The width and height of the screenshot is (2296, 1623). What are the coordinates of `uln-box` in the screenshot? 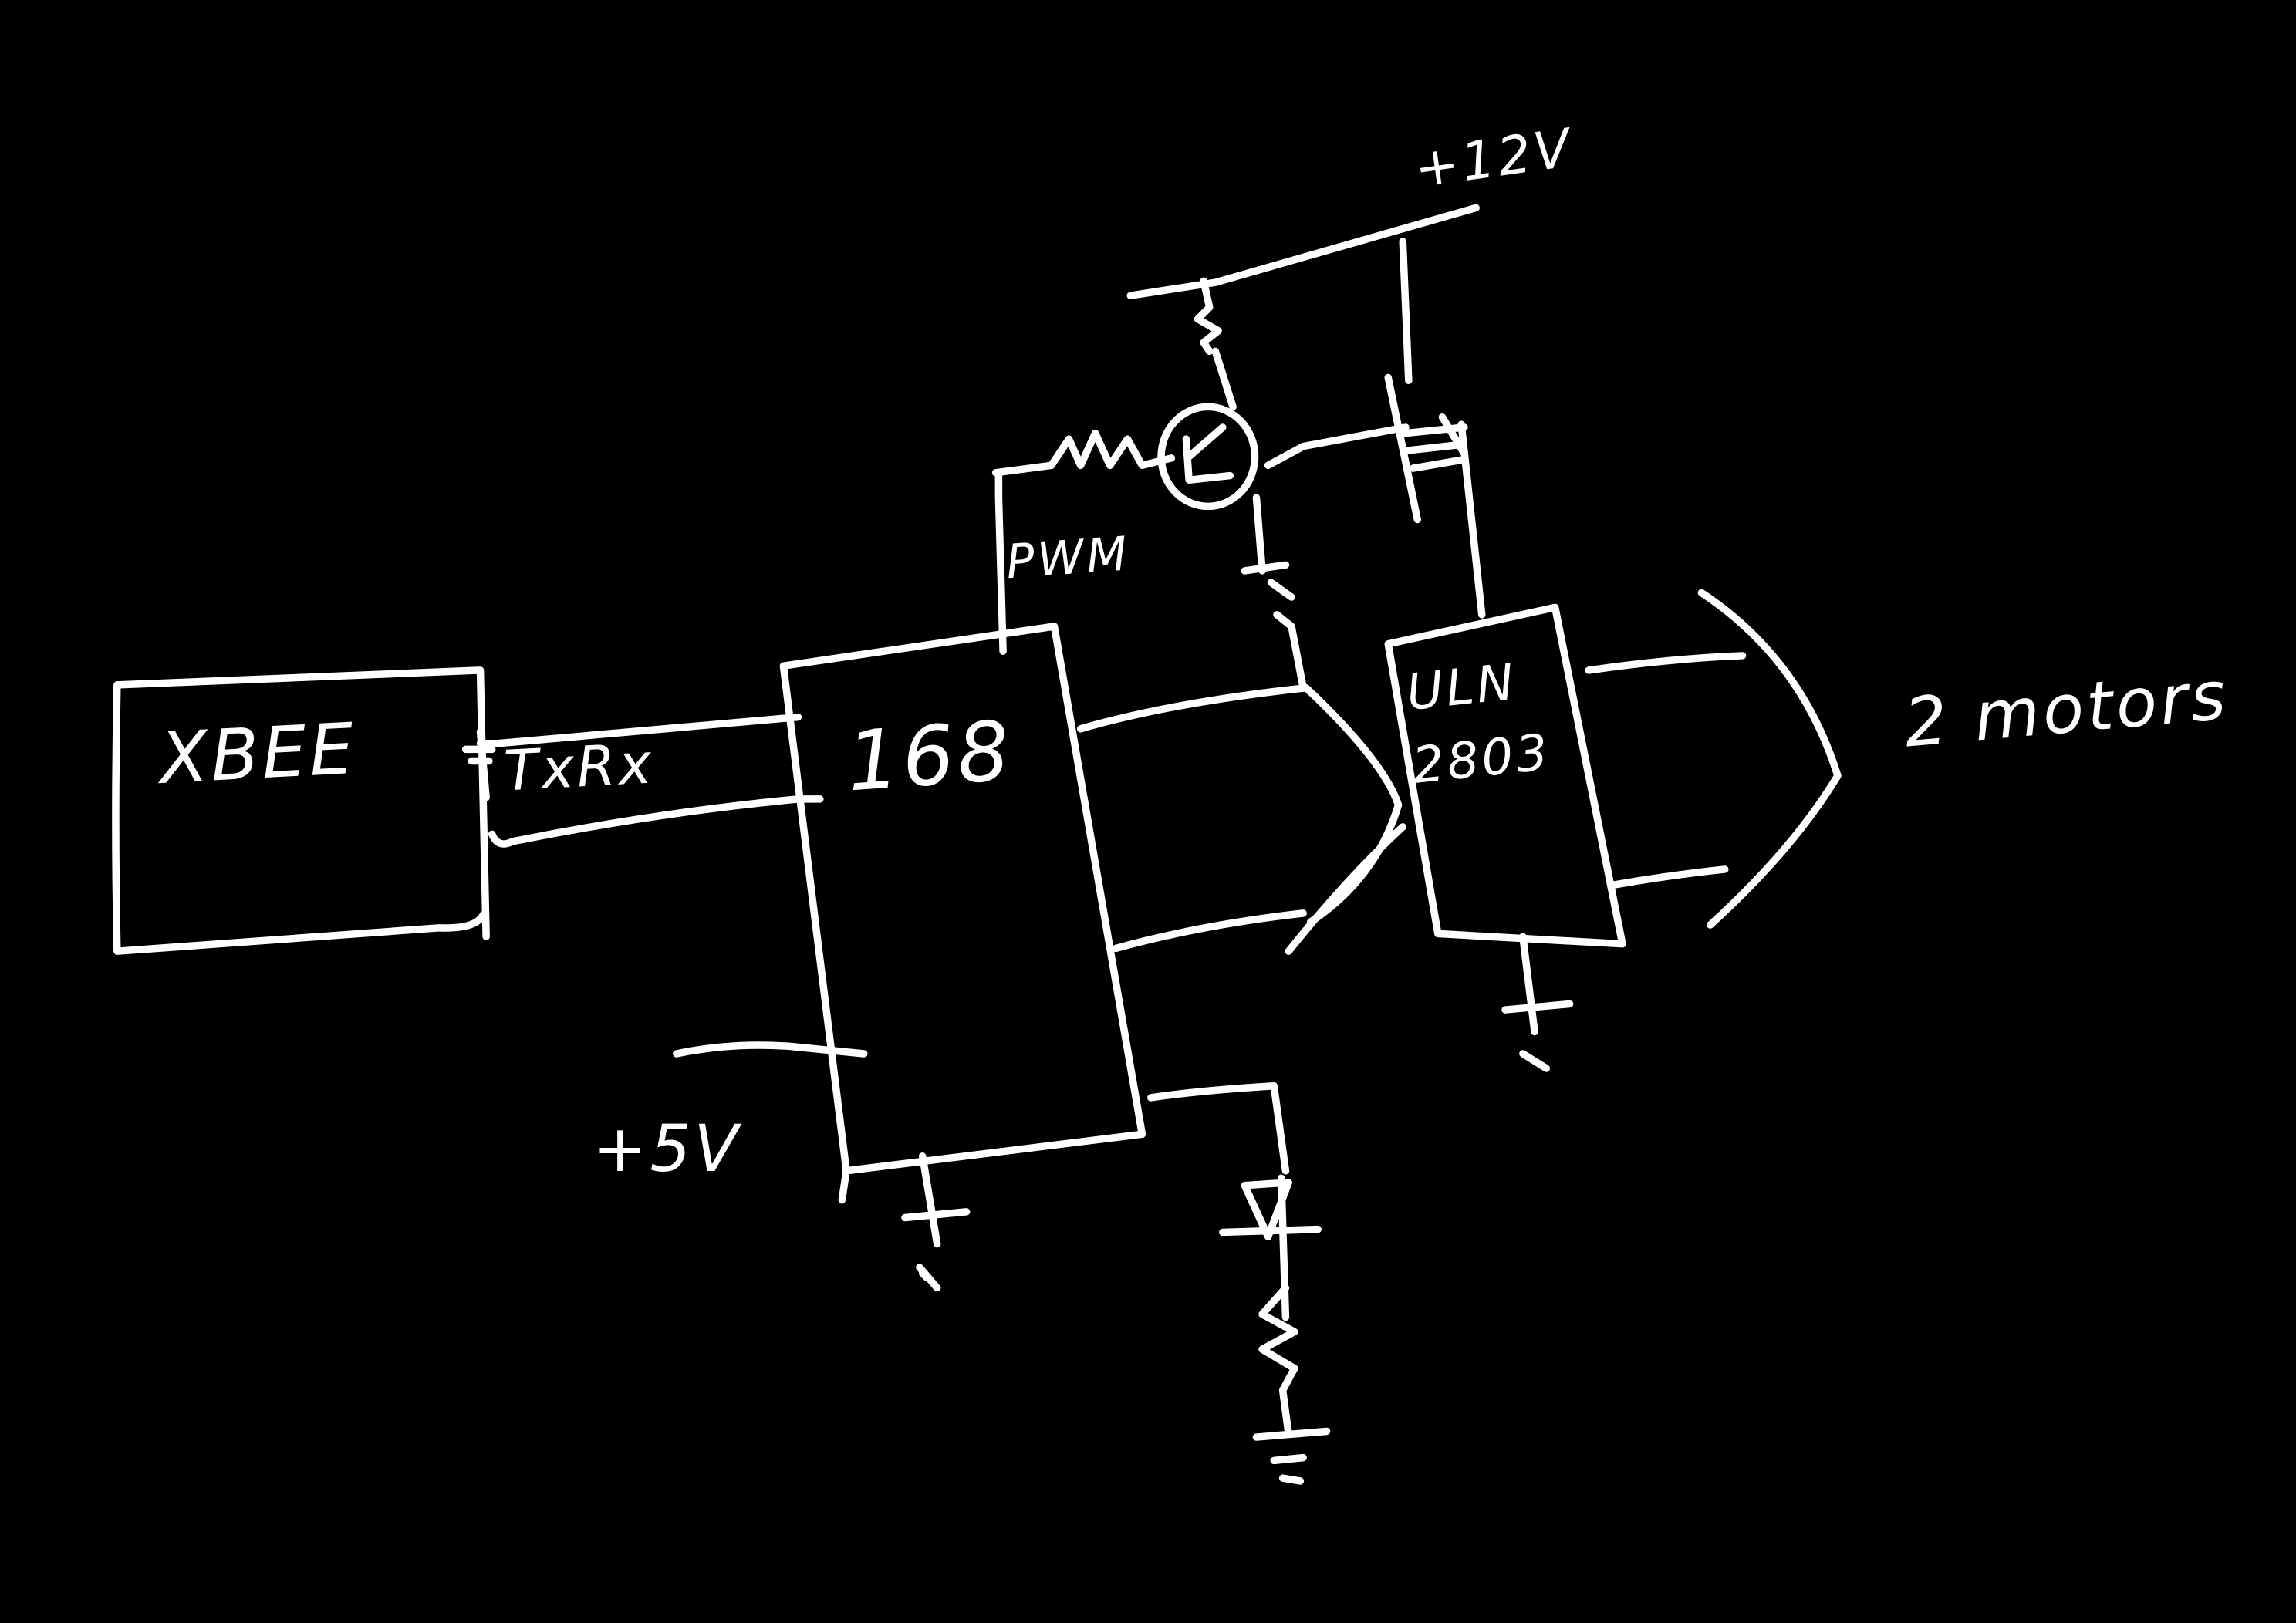 It's located at (1505, 775).